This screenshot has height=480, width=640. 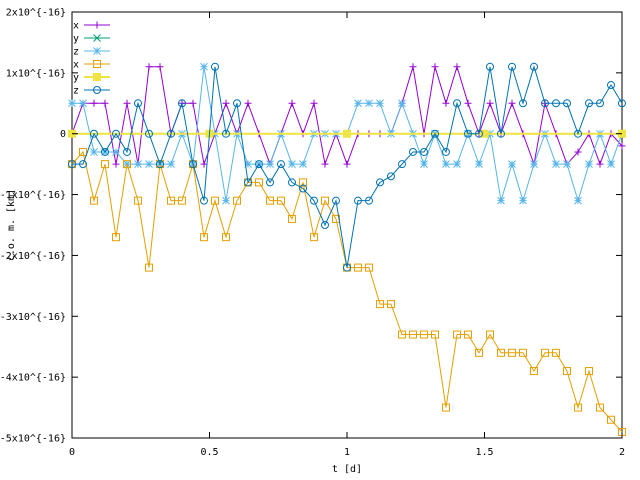 What do you see at coordinates (36, 13) in the screenshot?
I see `y-tick-label: 2x10^{-16}` at bounding box center [36, 13].